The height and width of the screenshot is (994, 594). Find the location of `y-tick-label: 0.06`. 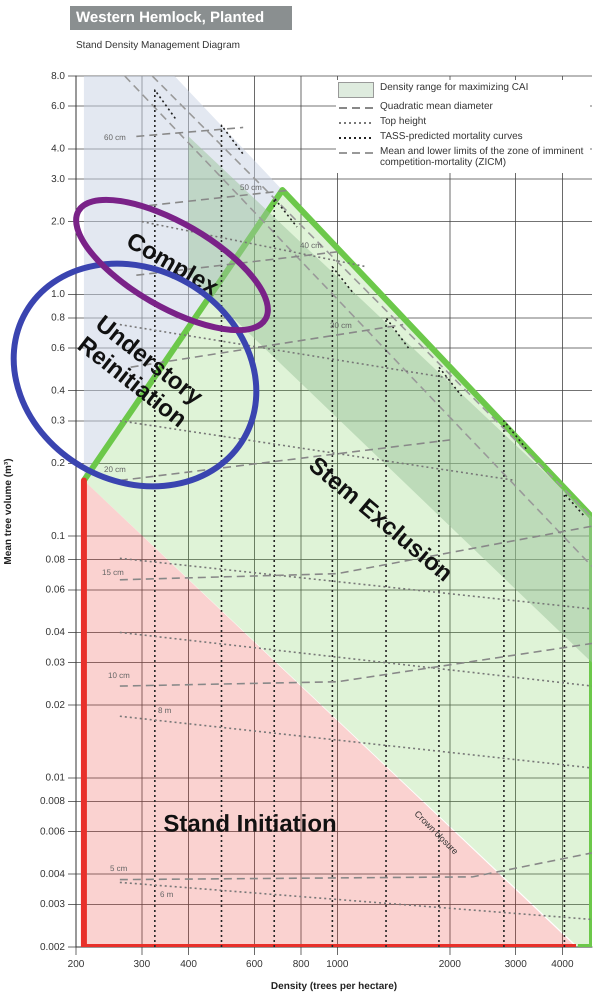

y-tick-label: 0.06 is located at coordinates (56, 590).